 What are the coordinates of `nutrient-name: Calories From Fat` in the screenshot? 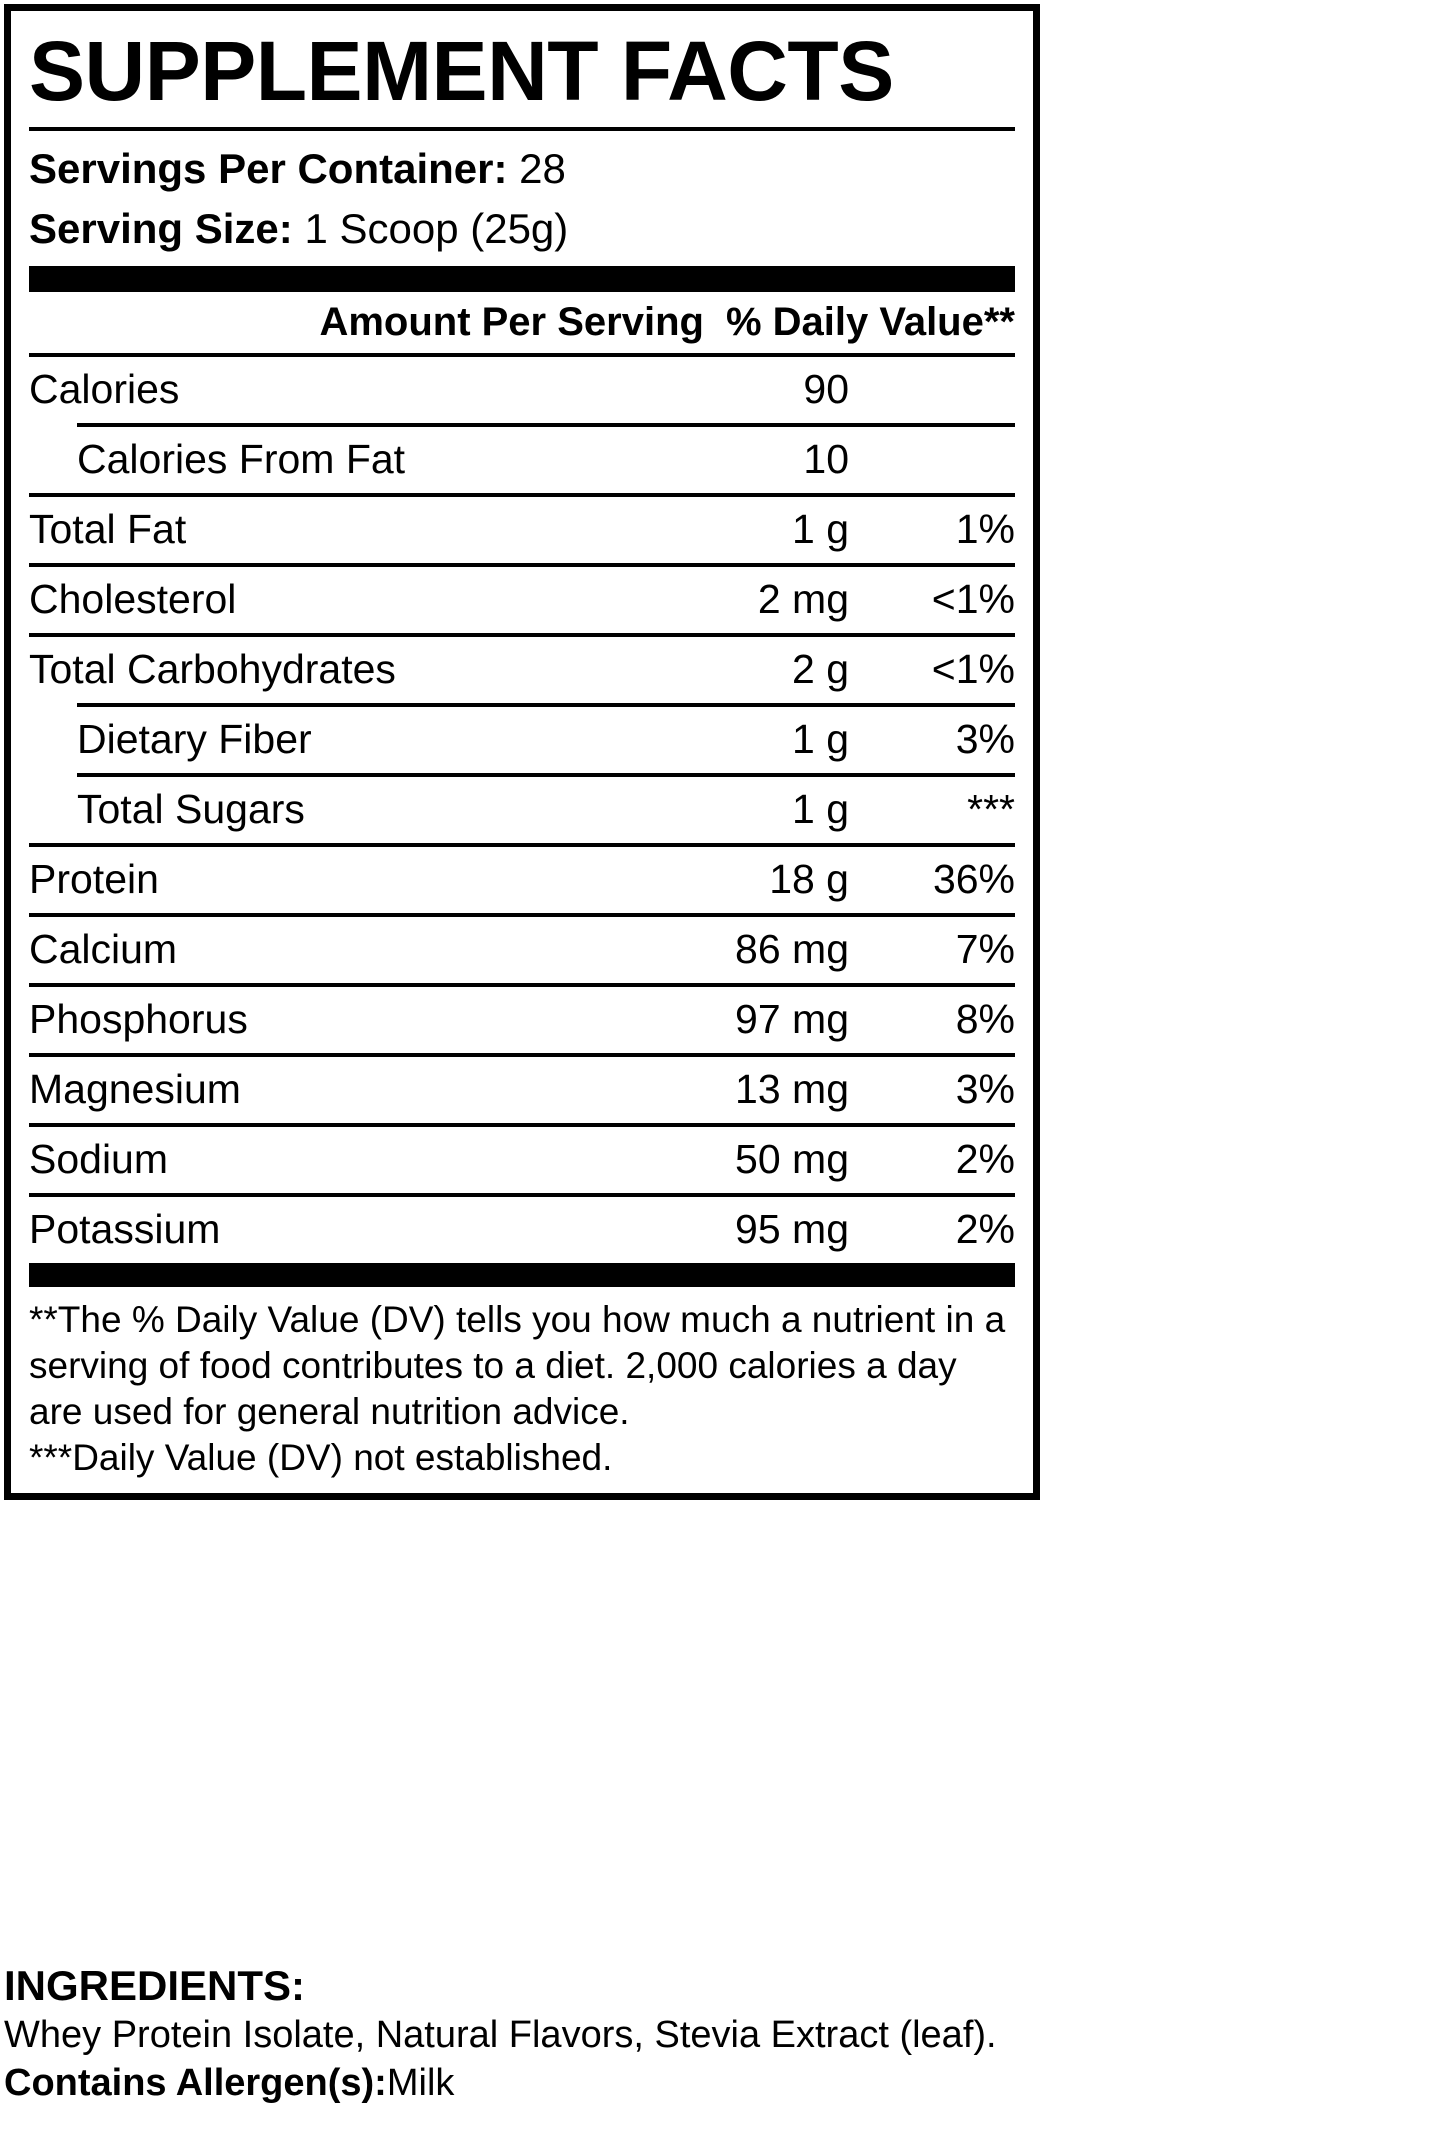 It's located at (241, 459).